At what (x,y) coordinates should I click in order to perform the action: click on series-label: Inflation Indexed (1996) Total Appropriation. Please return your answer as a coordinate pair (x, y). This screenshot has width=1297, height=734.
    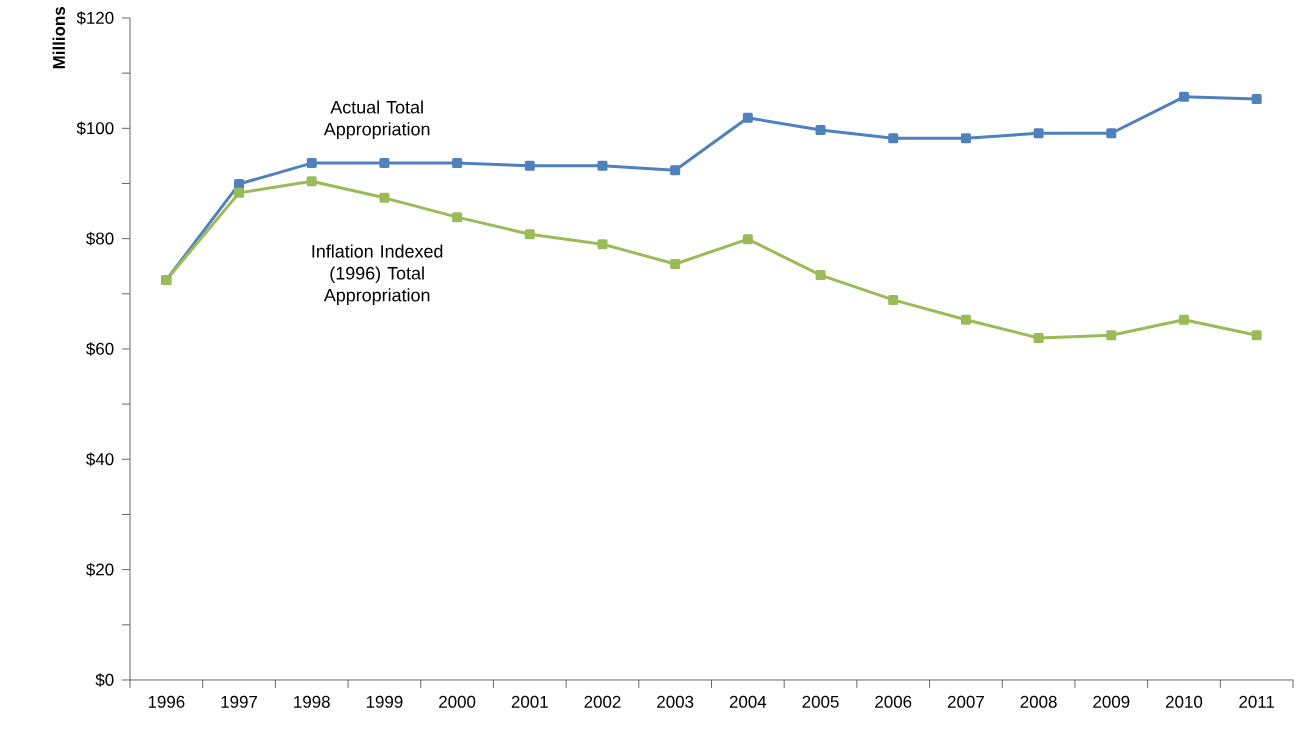
    Looking at the image, I should click on (377, 275).